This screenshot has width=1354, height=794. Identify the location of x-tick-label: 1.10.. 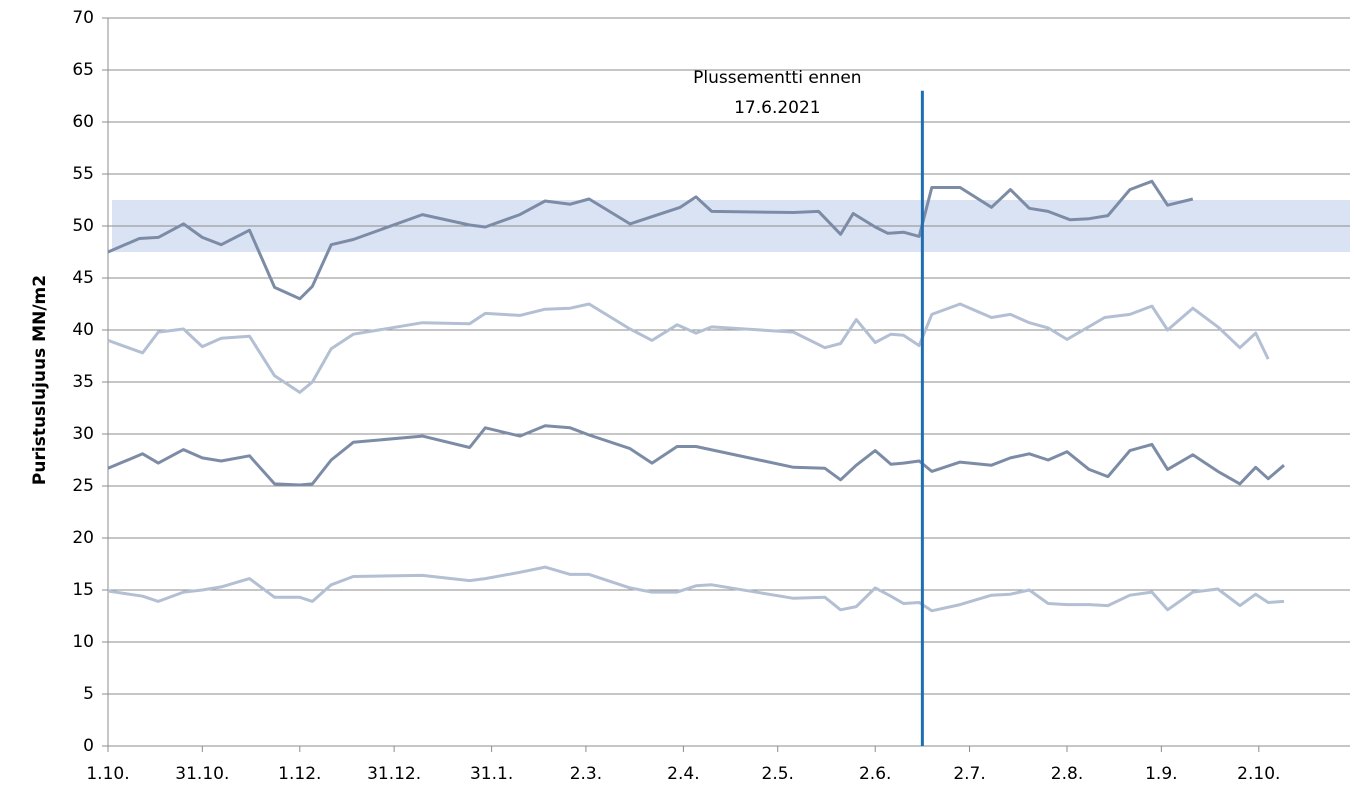
(107, 774).